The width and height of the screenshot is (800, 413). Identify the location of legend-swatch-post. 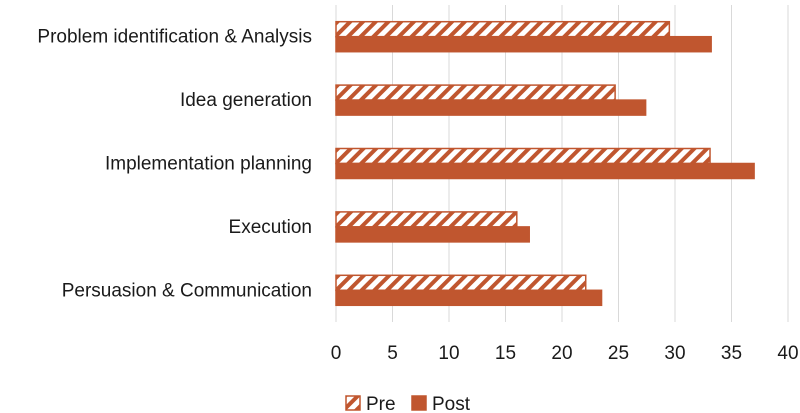
(419, 403).